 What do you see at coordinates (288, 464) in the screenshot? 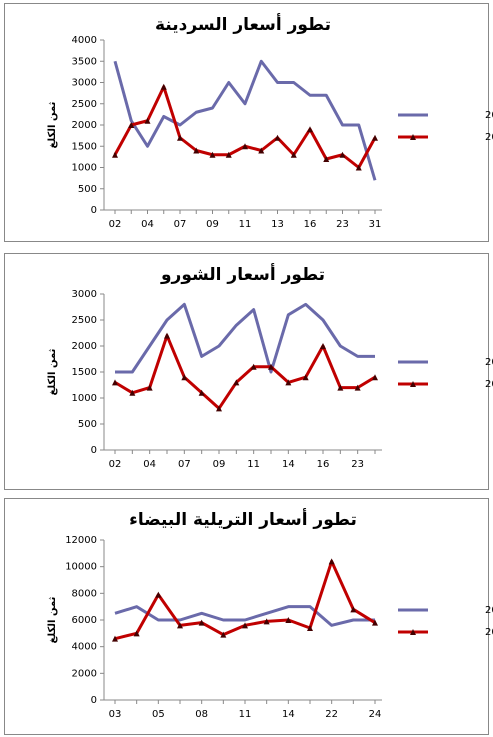
I see `x-tick-label: 14` at bounding box center [288, 464].